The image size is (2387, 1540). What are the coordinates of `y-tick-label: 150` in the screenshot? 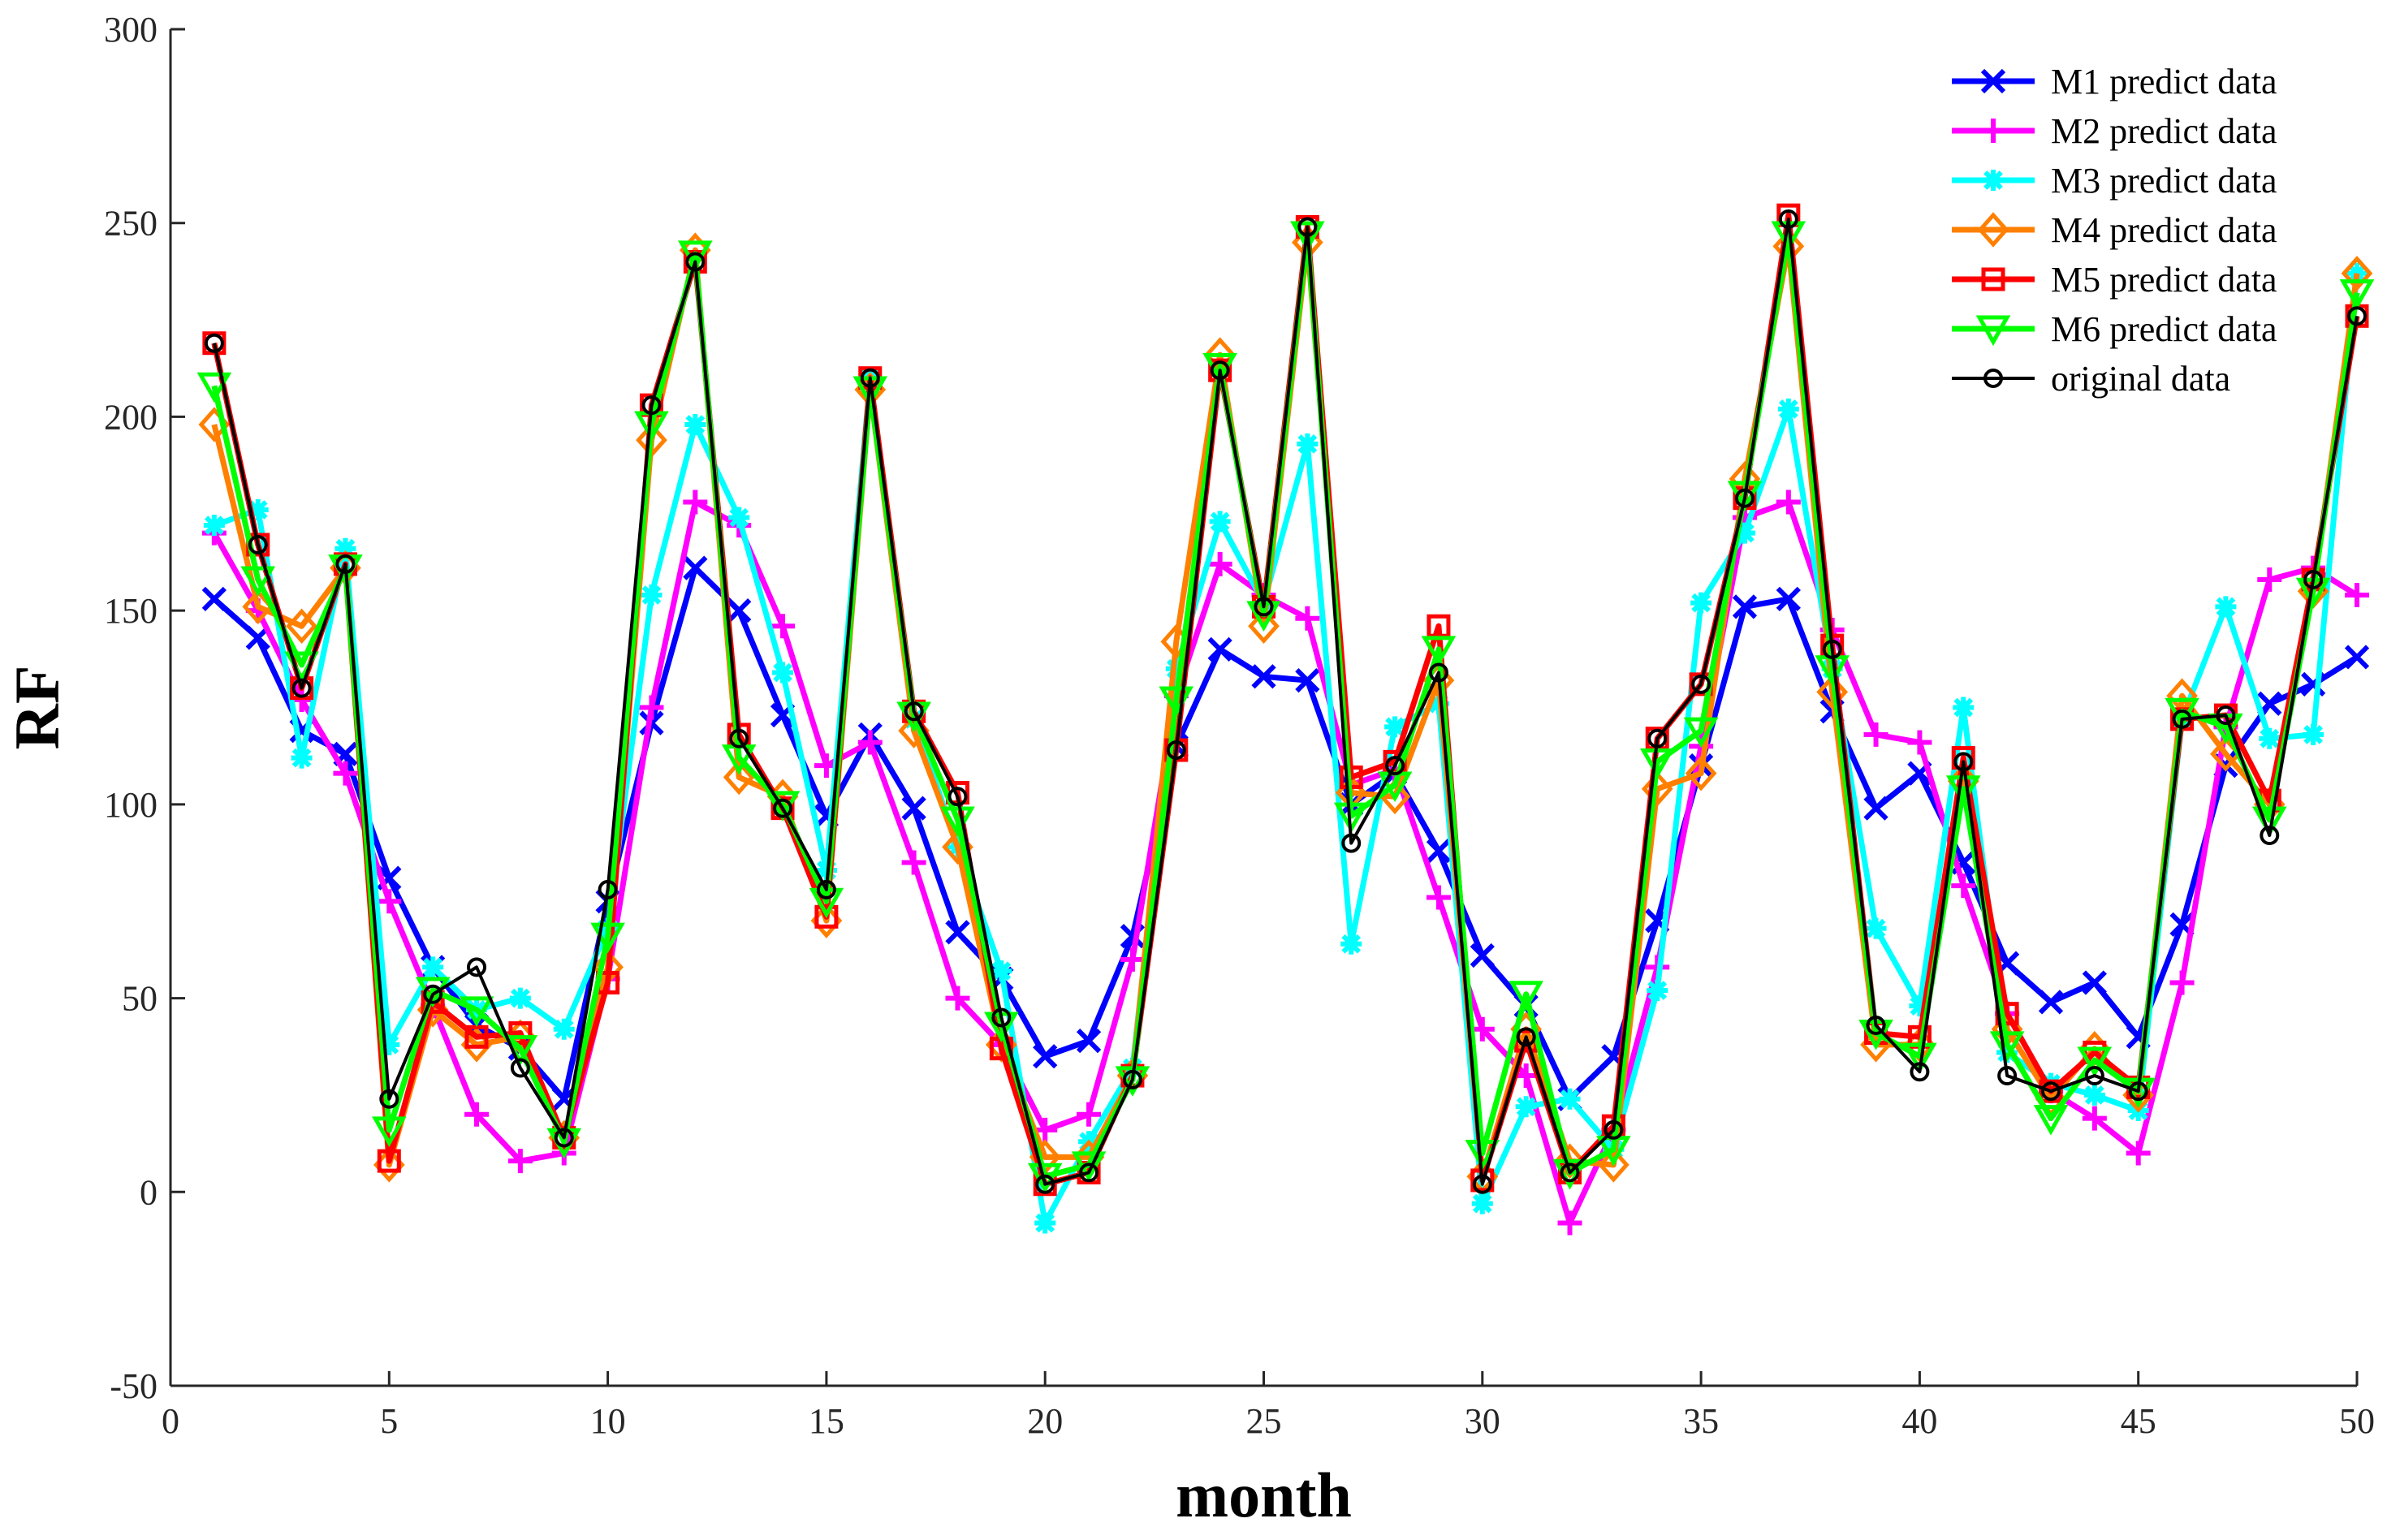 It's located at (131, 611).